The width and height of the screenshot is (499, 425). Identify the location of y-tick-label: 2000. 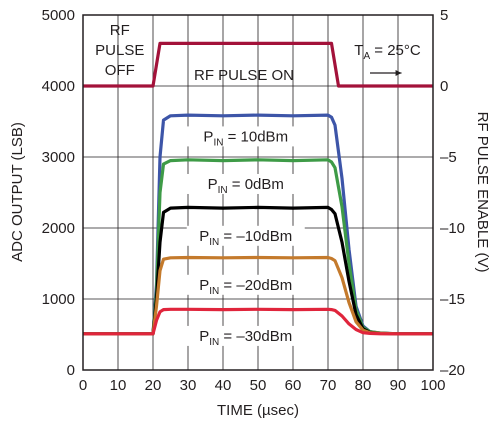
(58, 228).